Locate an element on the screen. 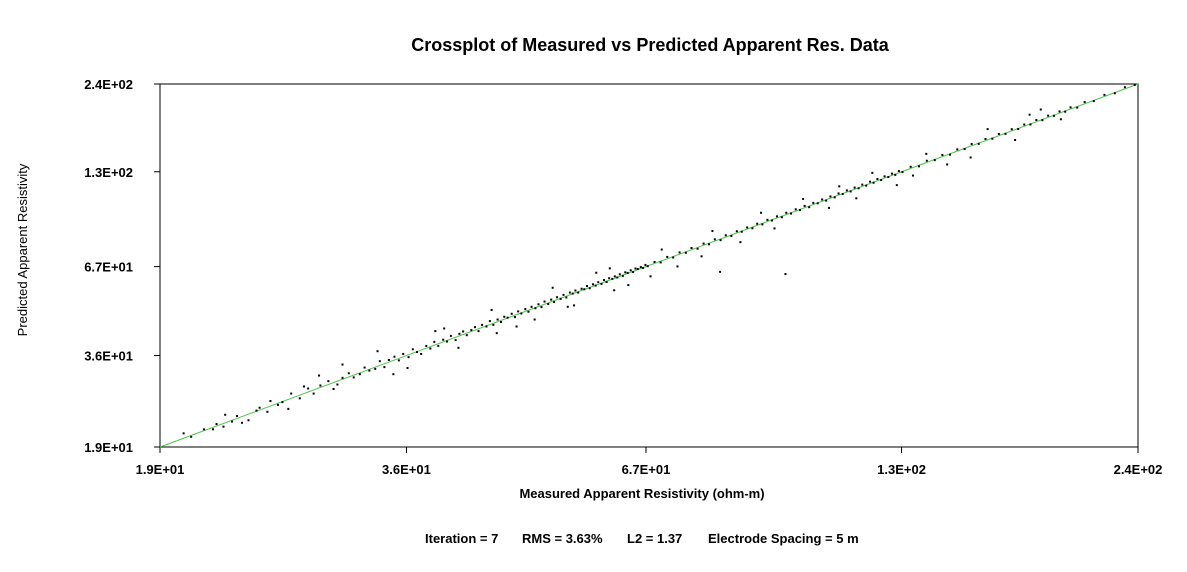  y-tick-label: 3.6E+01 is located at coordinates (108, 356).